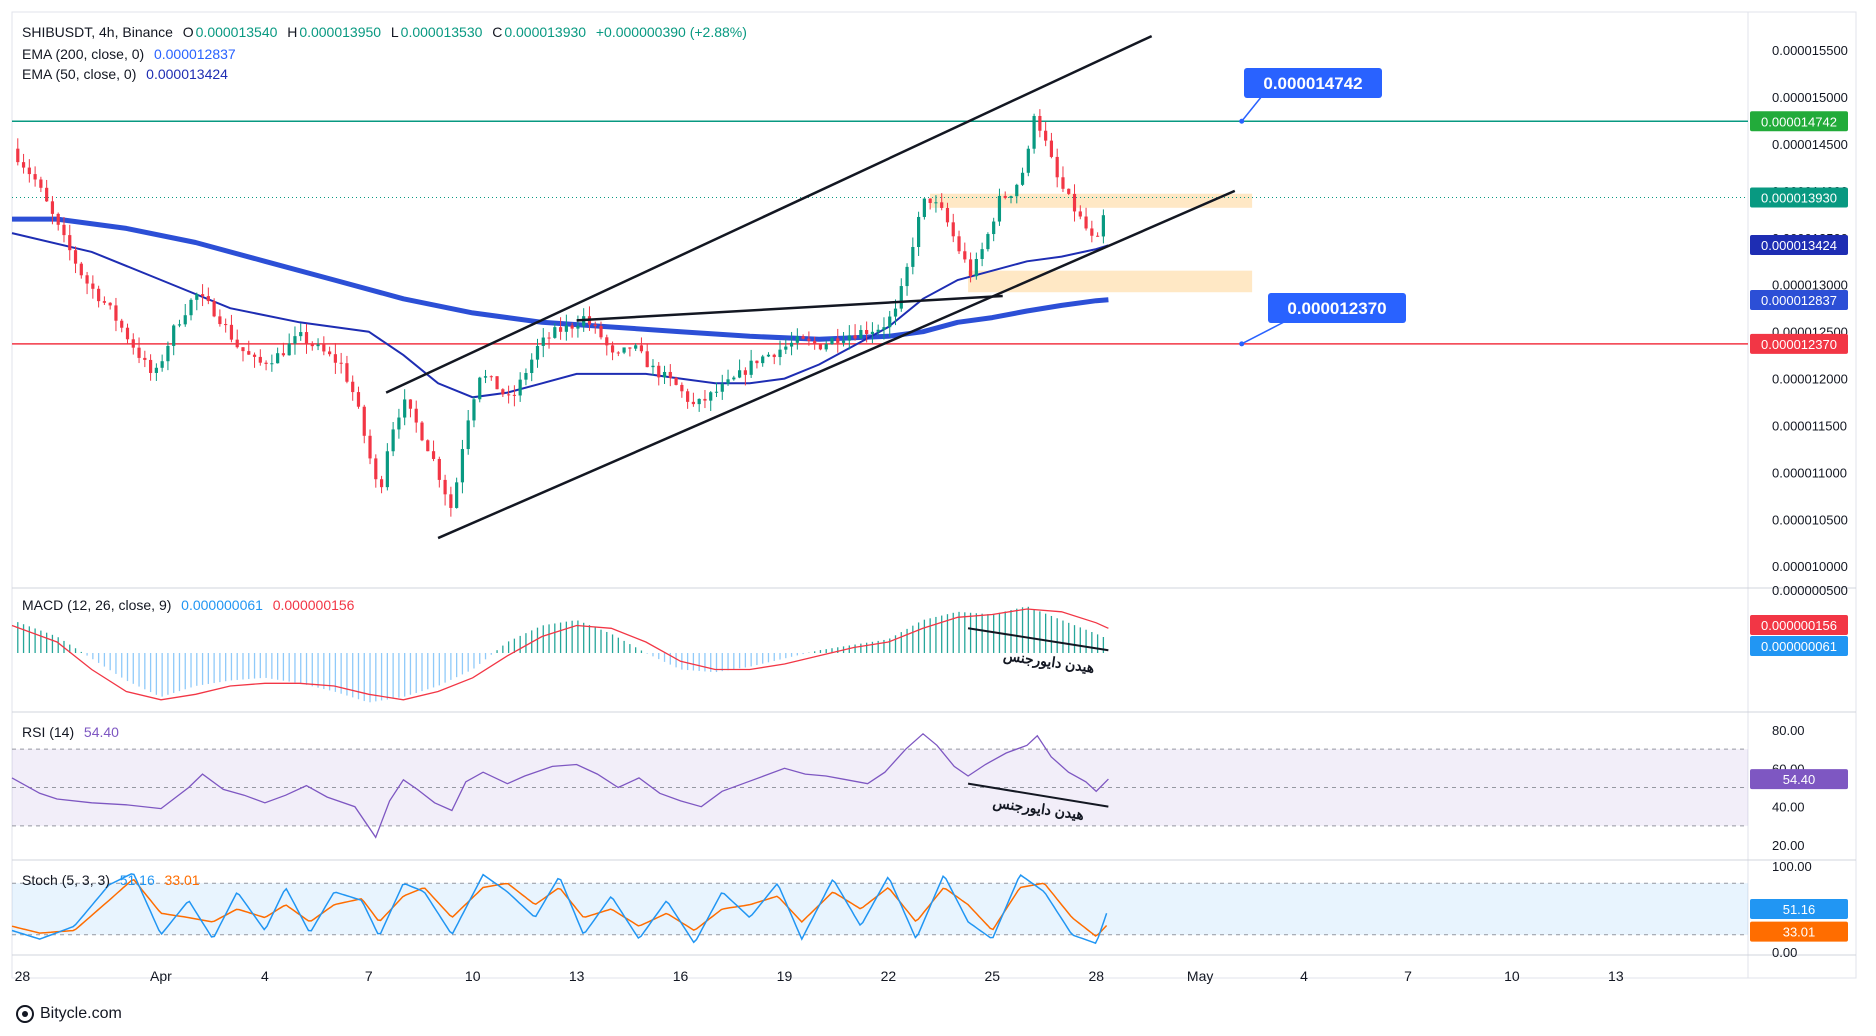 This screenshot has height=1036, width=1876. What do you see at coordinates (1809, 472) in the screenshot?
I see `price-tick-label: 0.000011000` at bounding box center [1809, 472].